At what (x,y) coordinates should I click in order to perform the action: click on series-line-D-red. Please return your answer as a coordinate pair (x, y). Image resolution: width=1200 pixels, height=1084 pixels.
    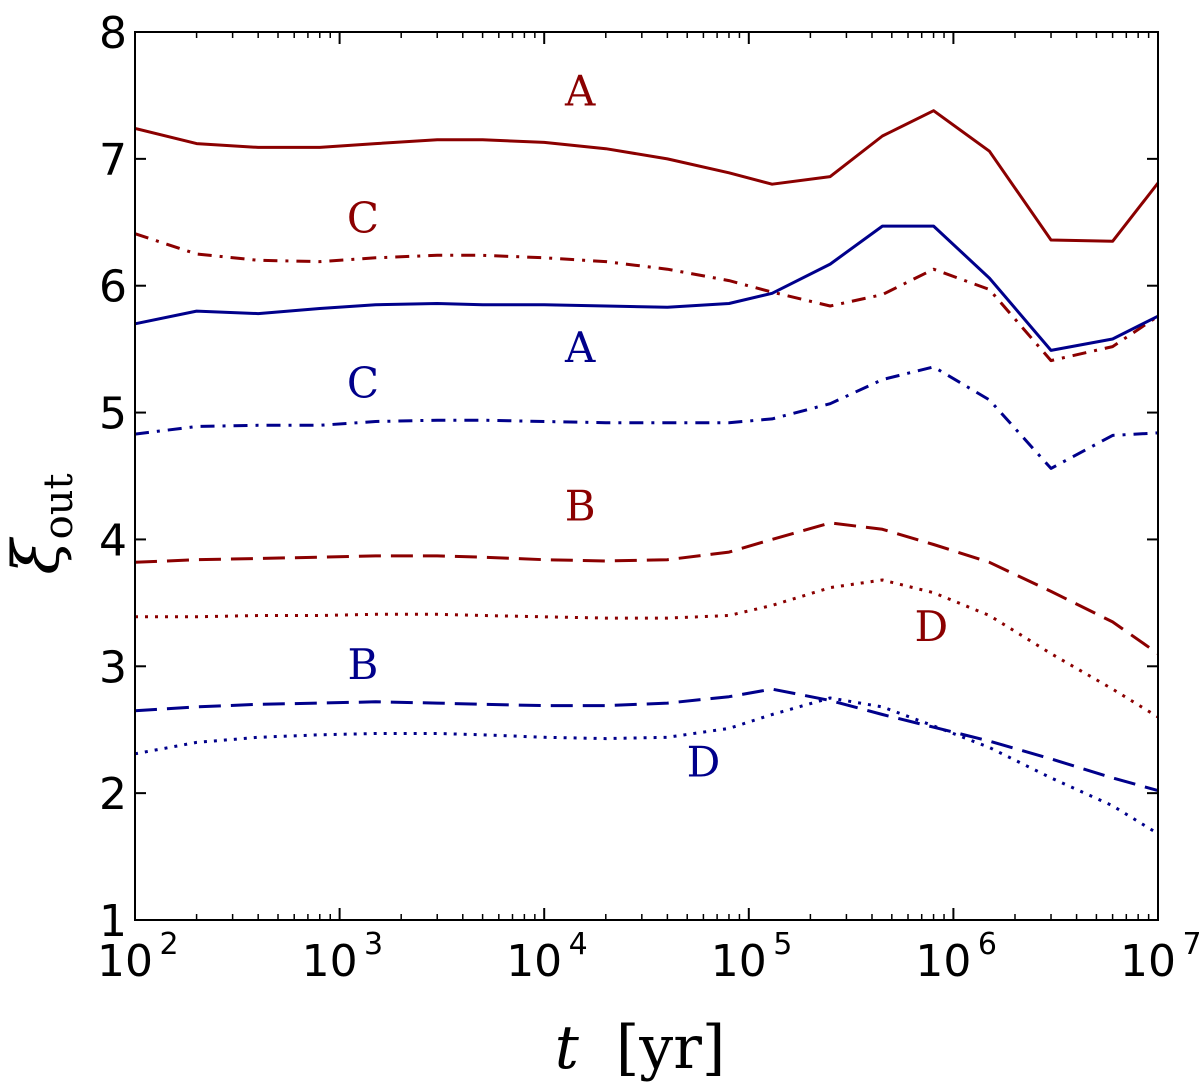
    Looking at the image, I should click on (647, 648).